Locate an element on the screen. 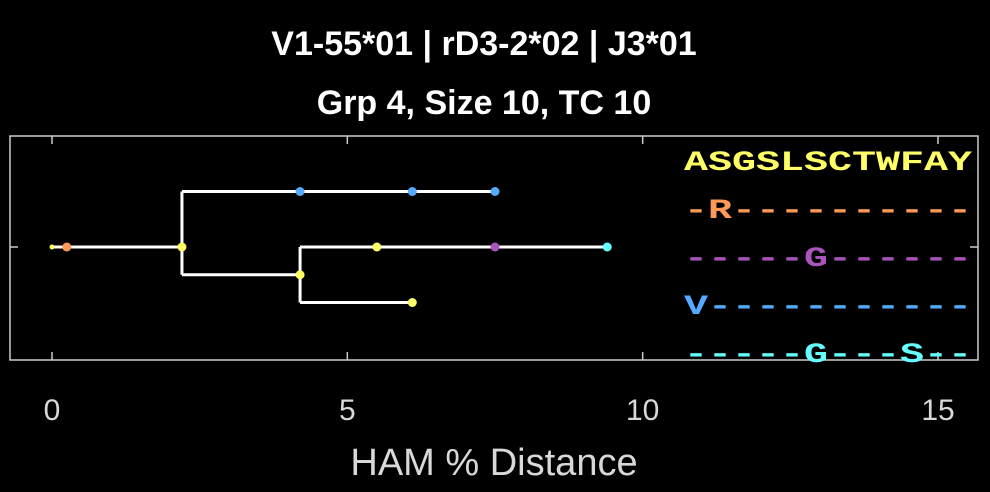 The height and width of the screenshot is (492, 990). tree-branches is located at coordinates (330, 247).